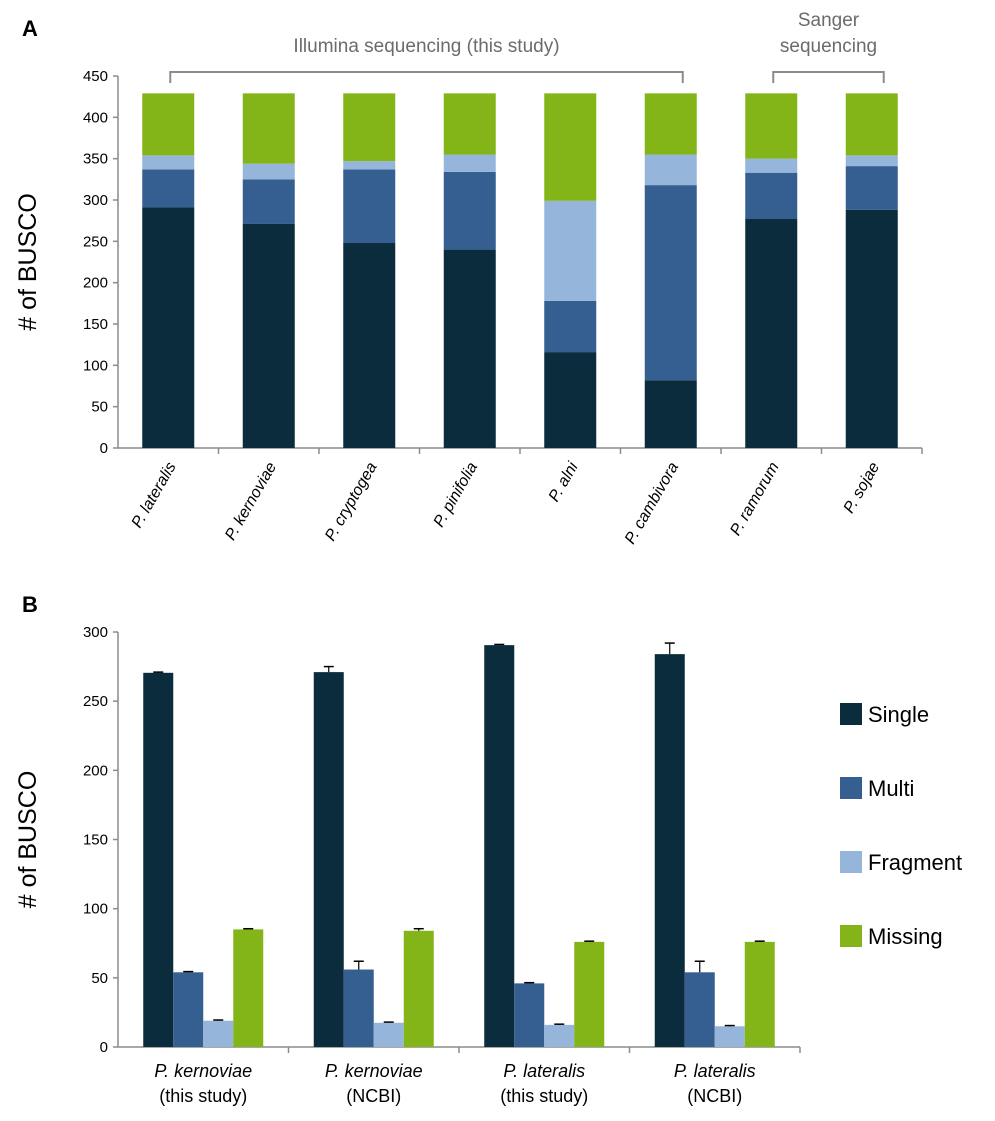 The image size is (995, 1121). I want to click on panel-a-y-tick-label: 100, so click(95, 365).